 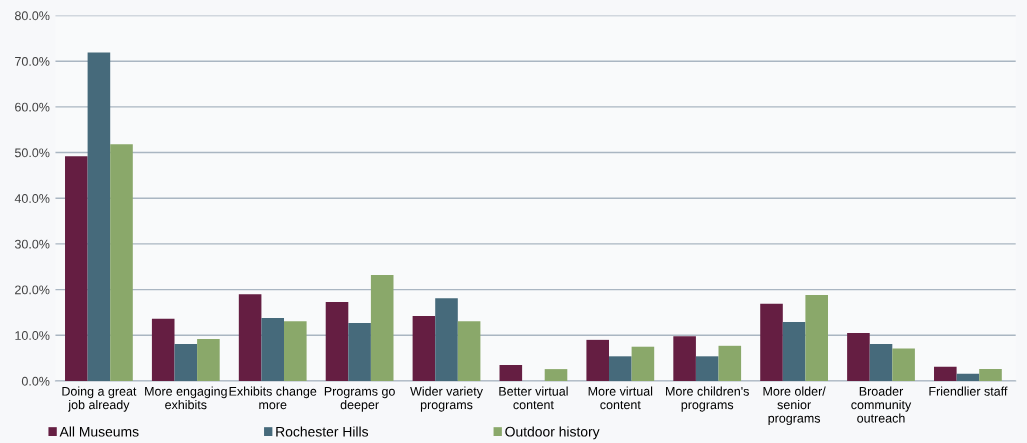 What do you see at coordinates (552, 433) in the screenshot?
I see `legend-label: Outdoor history` at bounding box center [552, 433].